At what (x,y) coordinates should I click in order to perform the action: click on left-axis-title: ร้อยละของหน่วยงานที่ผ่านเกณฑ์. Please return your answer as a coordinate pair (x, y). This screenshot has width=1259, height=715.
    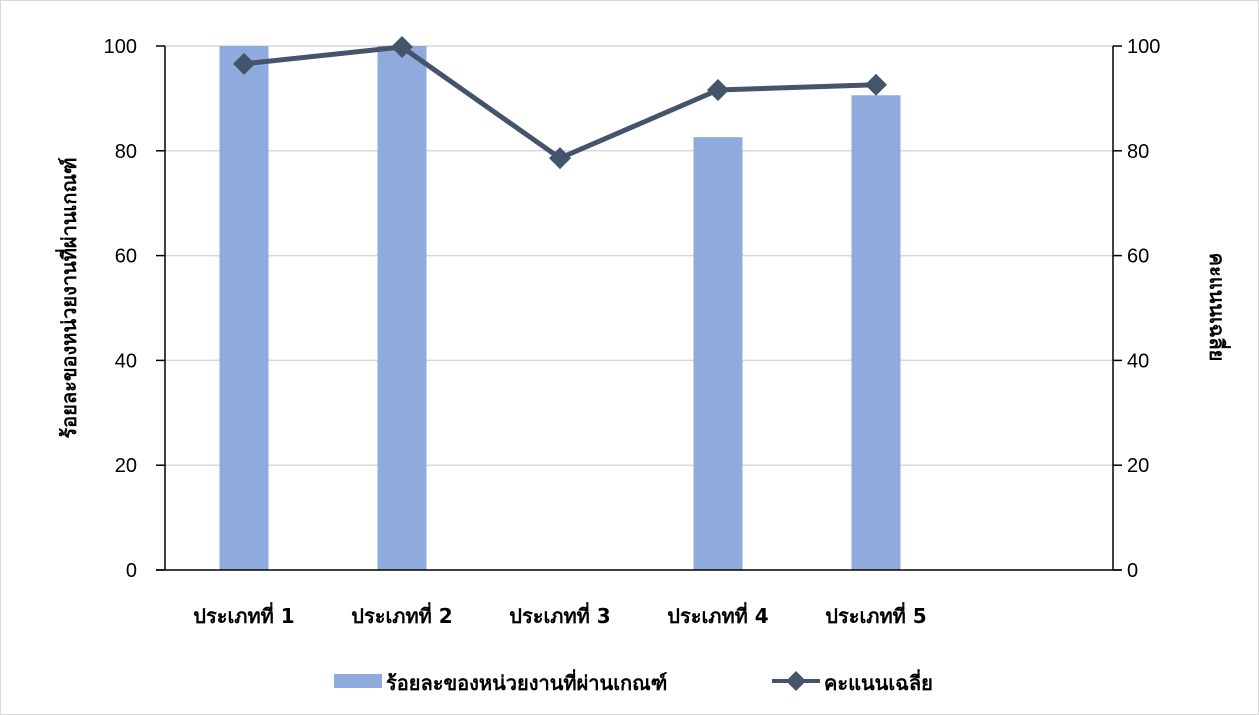
    Looking at the image, I should click on (67, 297).